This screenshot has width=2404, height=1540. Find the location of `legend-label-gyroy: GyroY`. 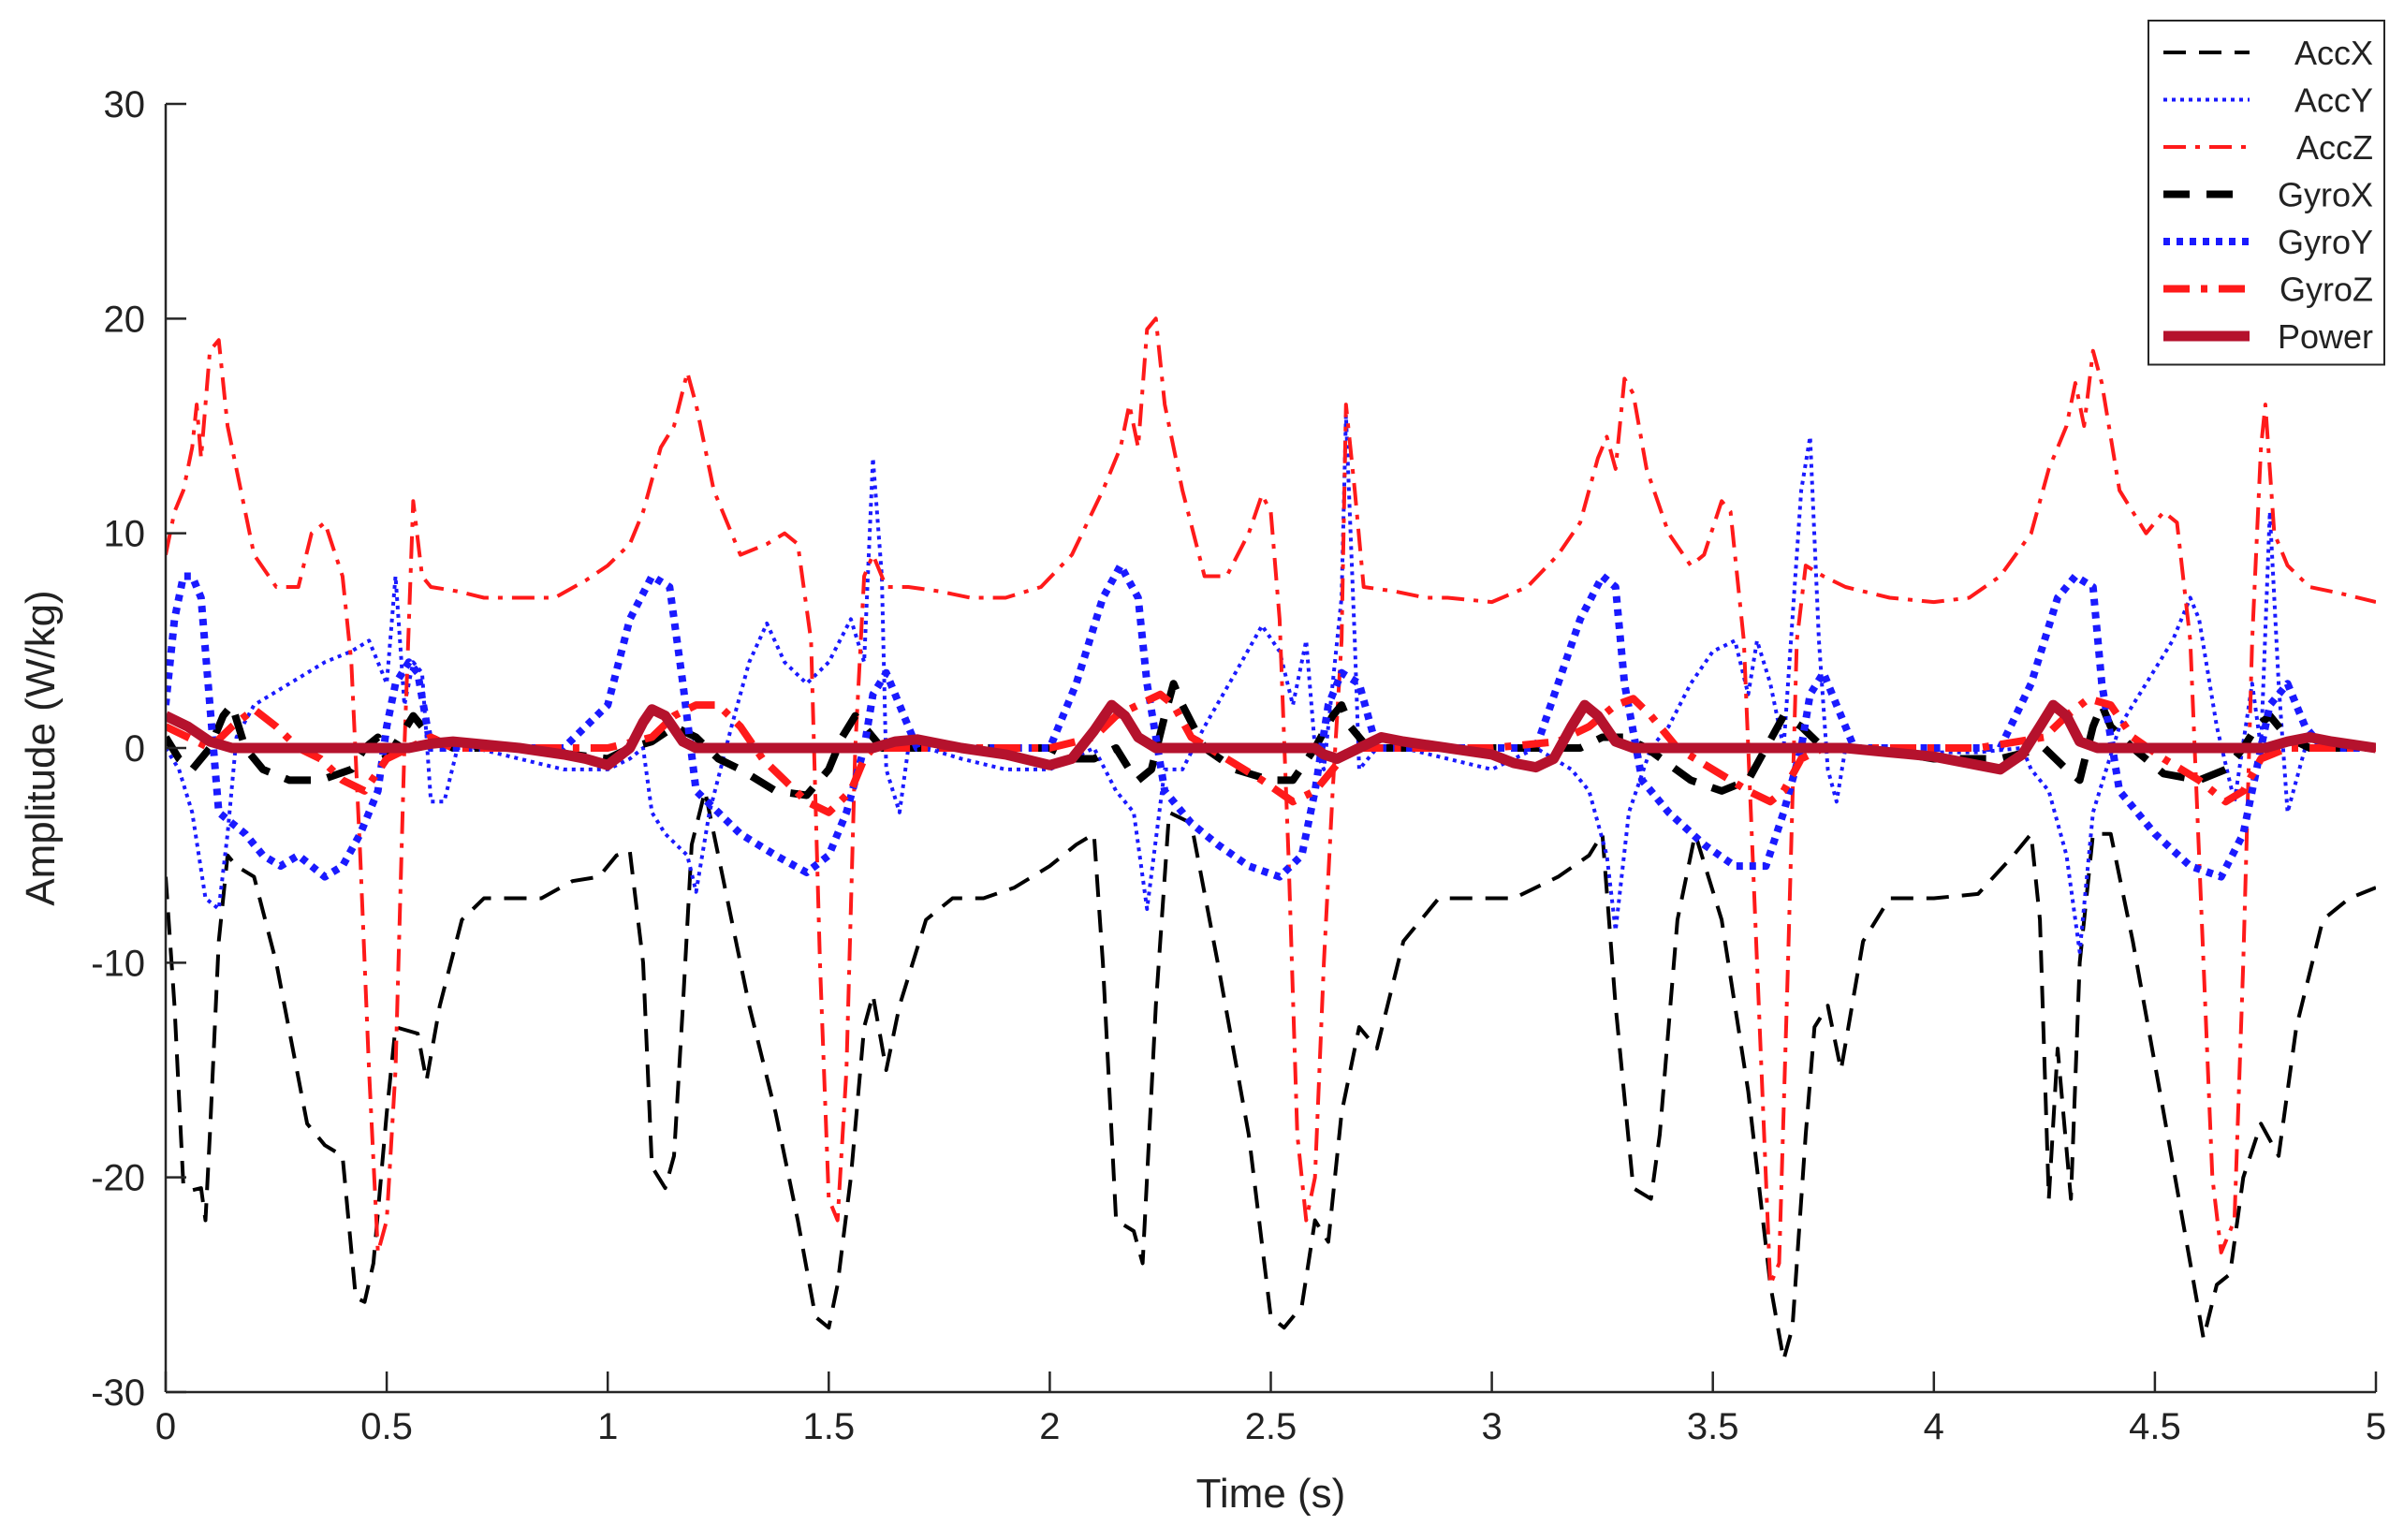

legend-label-gyroy: GyroY is located at coordinates (2325, 242).